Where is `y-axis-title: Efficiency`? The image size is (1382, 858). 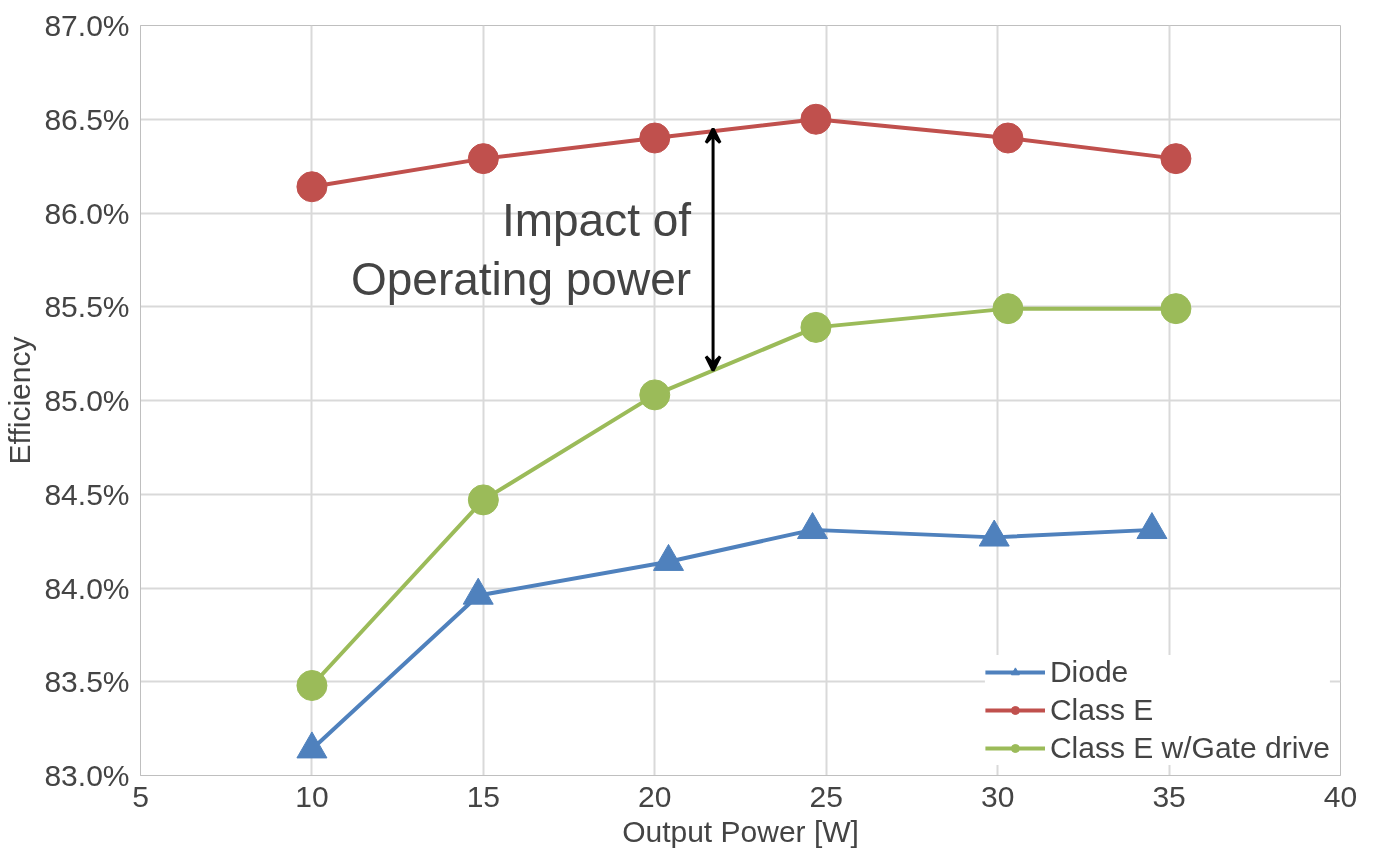 y-axis-title: Efficiency is located at coordinates (20, 400).